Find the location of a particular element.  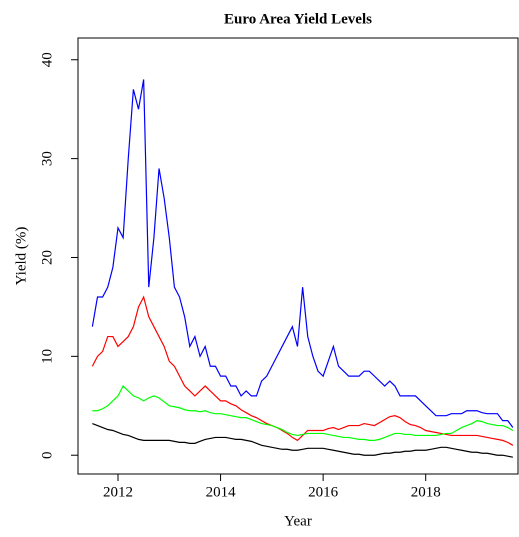

y-tick-label: 10 is located at coordinates (47, 356).